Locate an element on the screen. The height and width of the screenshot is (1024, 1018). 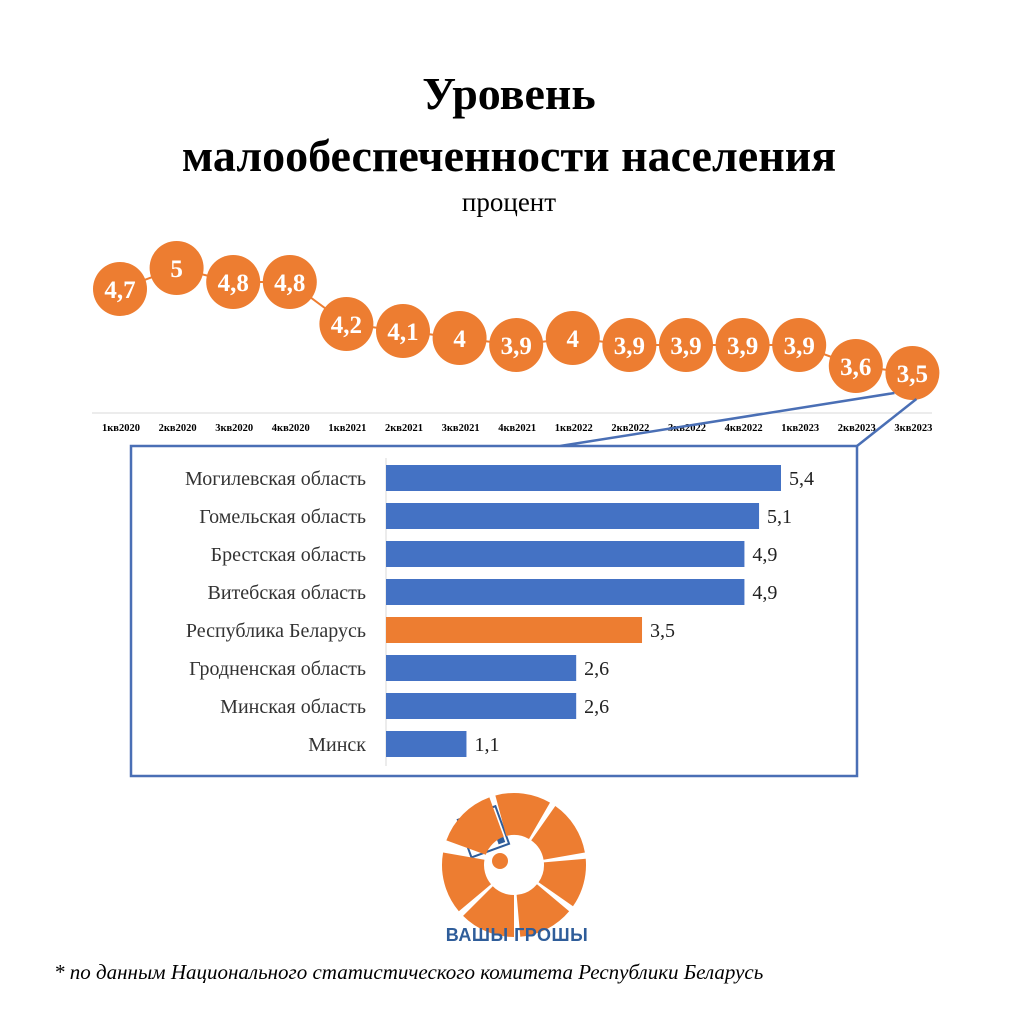
data-label: 4,7 is located at coordinates (119, 290).